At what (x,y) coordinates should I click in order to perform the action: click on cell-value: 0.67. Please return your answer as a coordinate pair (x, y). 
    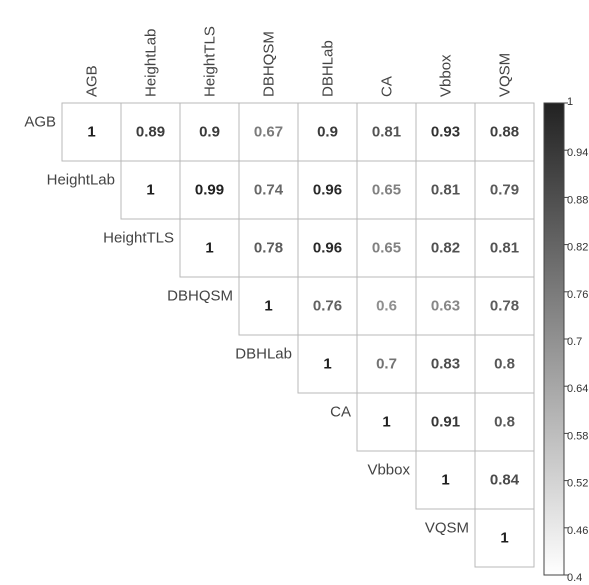
    Looking at the image, I should click on (268, 132).